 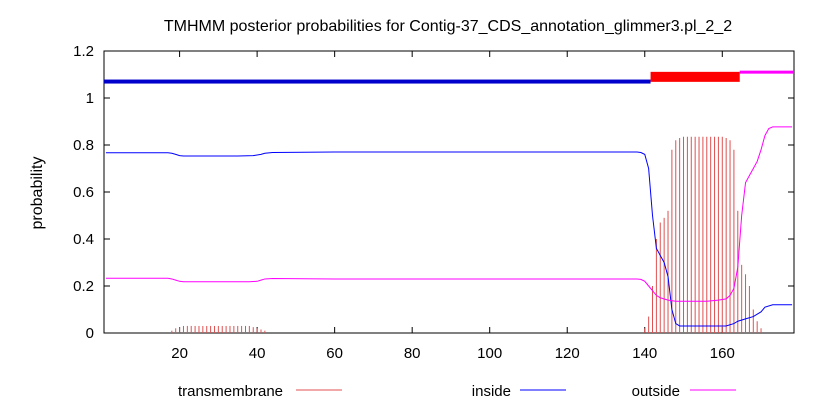 What do you see at coordinates (83, 192) in the screenshot?
I see `y-tick-label: 0.6` at bounding box center [83, 192].